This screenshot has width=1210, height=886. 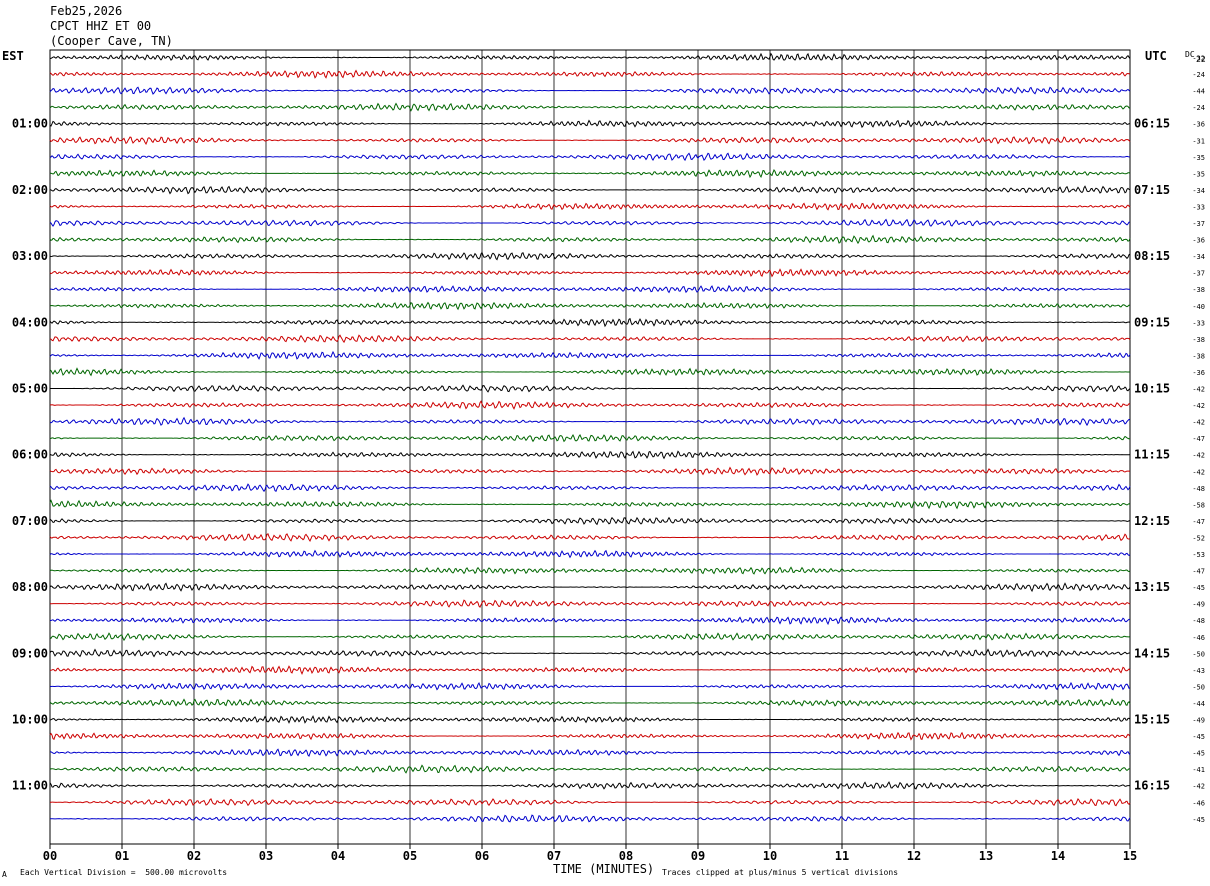 I want to click on x-tick-label: 00, so click(x=50, y=856).